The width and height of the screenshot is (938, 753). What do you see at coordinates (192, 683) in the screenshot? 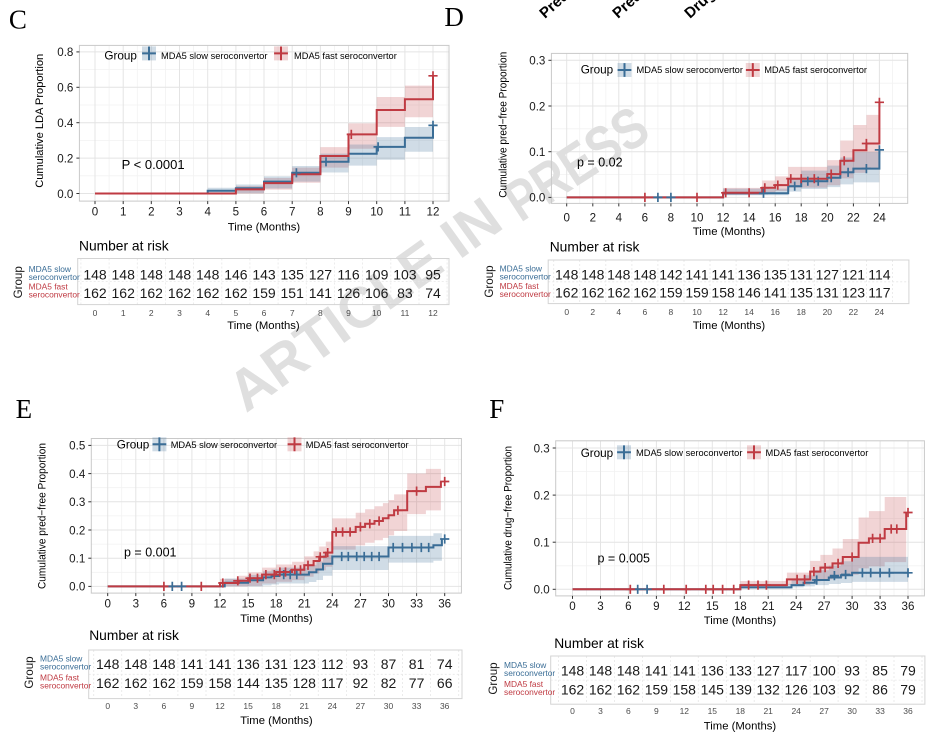
I see `svg-text: 159` at bounding box center [192, 683].